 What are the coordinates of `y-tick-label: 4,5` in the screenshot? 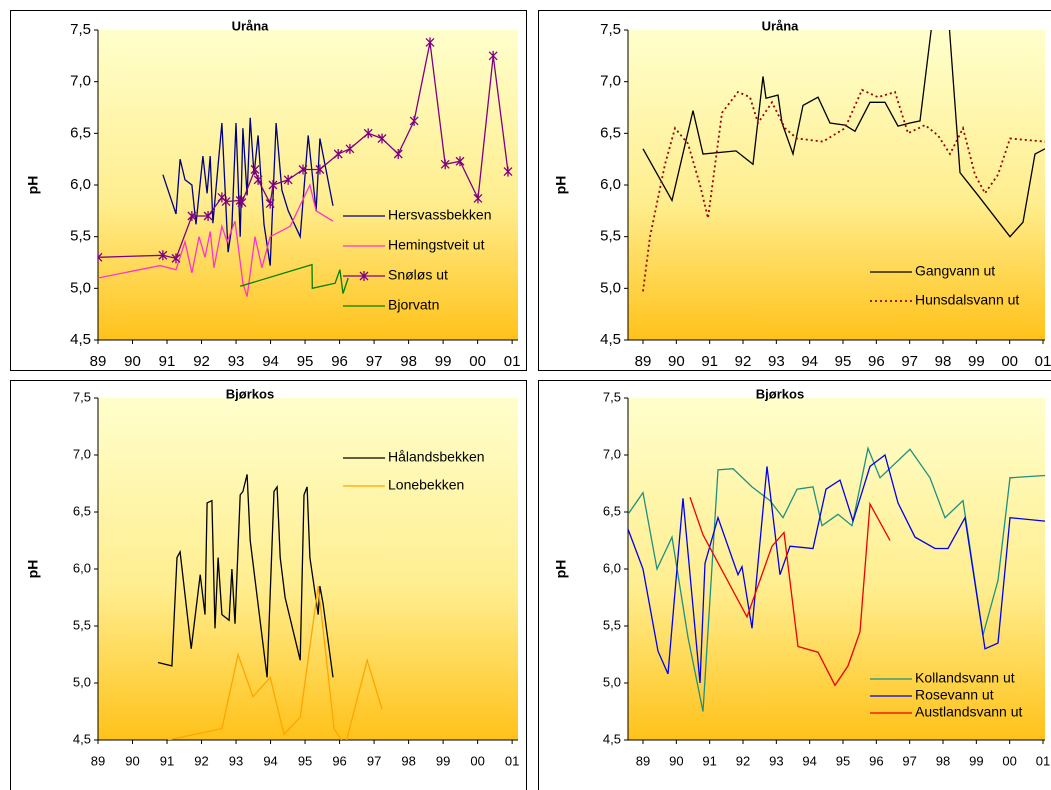 It's located at (80, 339).